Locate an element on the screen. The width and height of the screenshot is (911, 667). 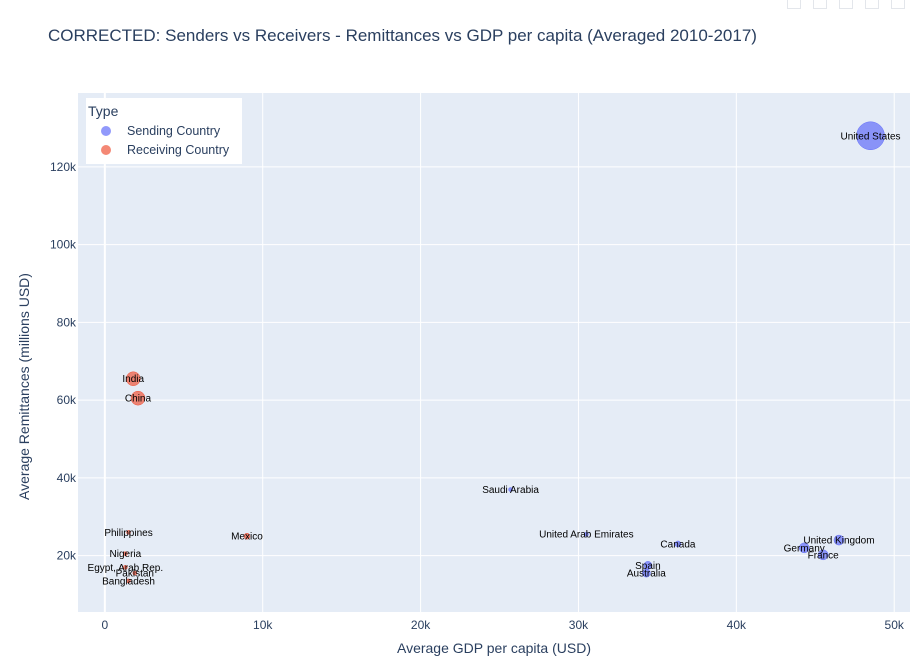
camera-icon is located at coordinates (794, 4).